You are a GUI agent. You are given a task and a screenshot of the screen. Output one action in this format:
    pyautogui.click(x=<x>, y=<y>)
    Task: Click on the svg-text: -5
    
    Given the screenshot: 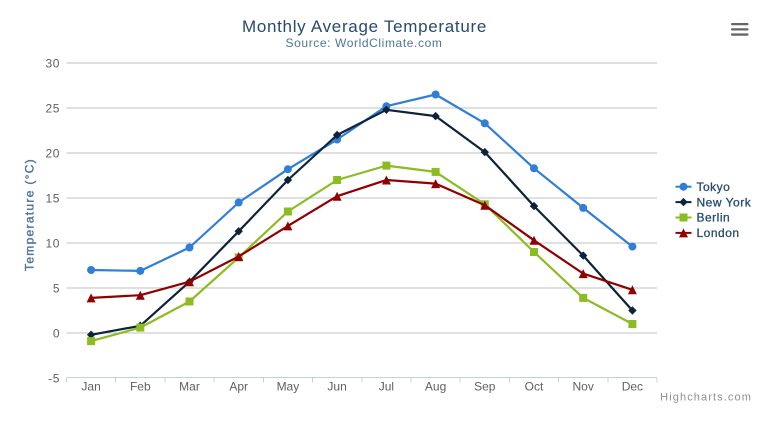 What is the action you would take?
    pyautogui.click(x=54, y=379)
    